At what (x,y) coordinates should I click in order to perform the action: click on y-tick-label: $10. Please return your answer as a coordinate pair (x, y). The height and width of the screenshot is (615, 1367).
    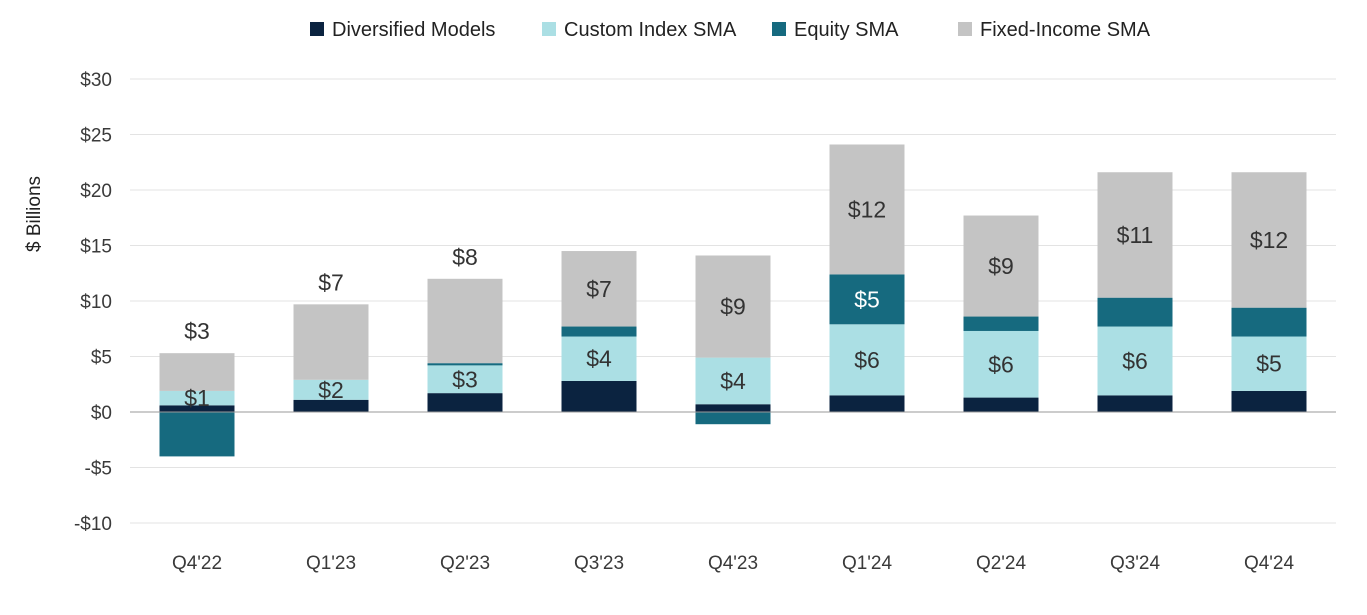
    Looking at the image, I should click on (96, 302).